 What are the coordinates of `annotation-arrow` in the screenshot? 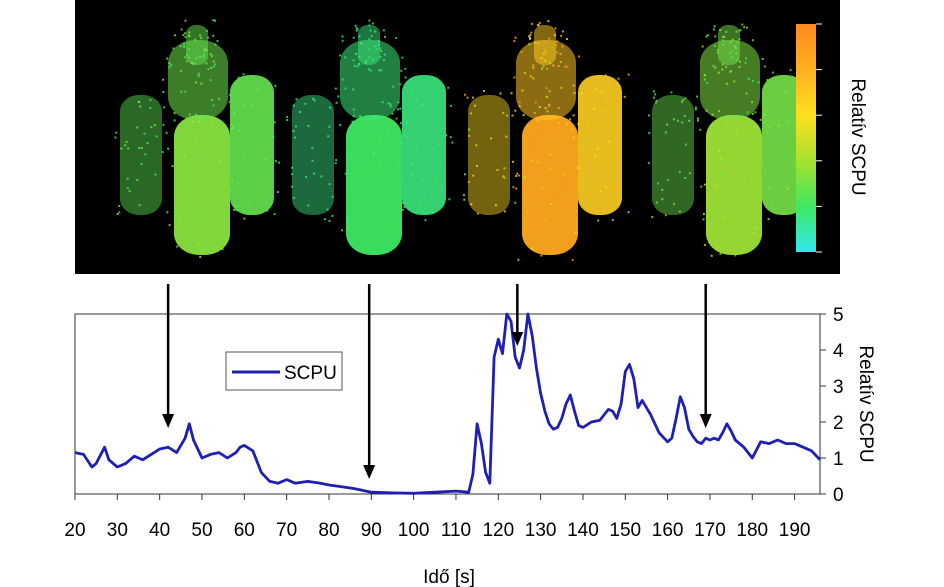 It's located at (517, 315).